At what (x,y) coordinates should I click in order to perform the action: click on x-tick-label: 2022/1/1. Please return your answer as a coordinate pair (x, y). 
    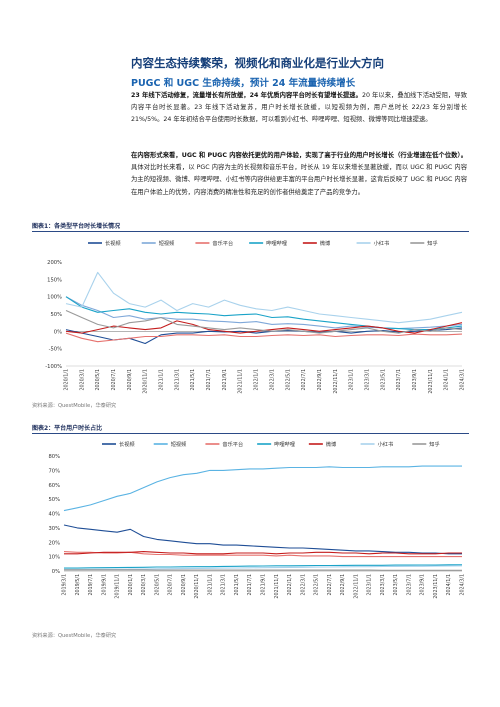
    Looking at the image, I should click on (290, 585).